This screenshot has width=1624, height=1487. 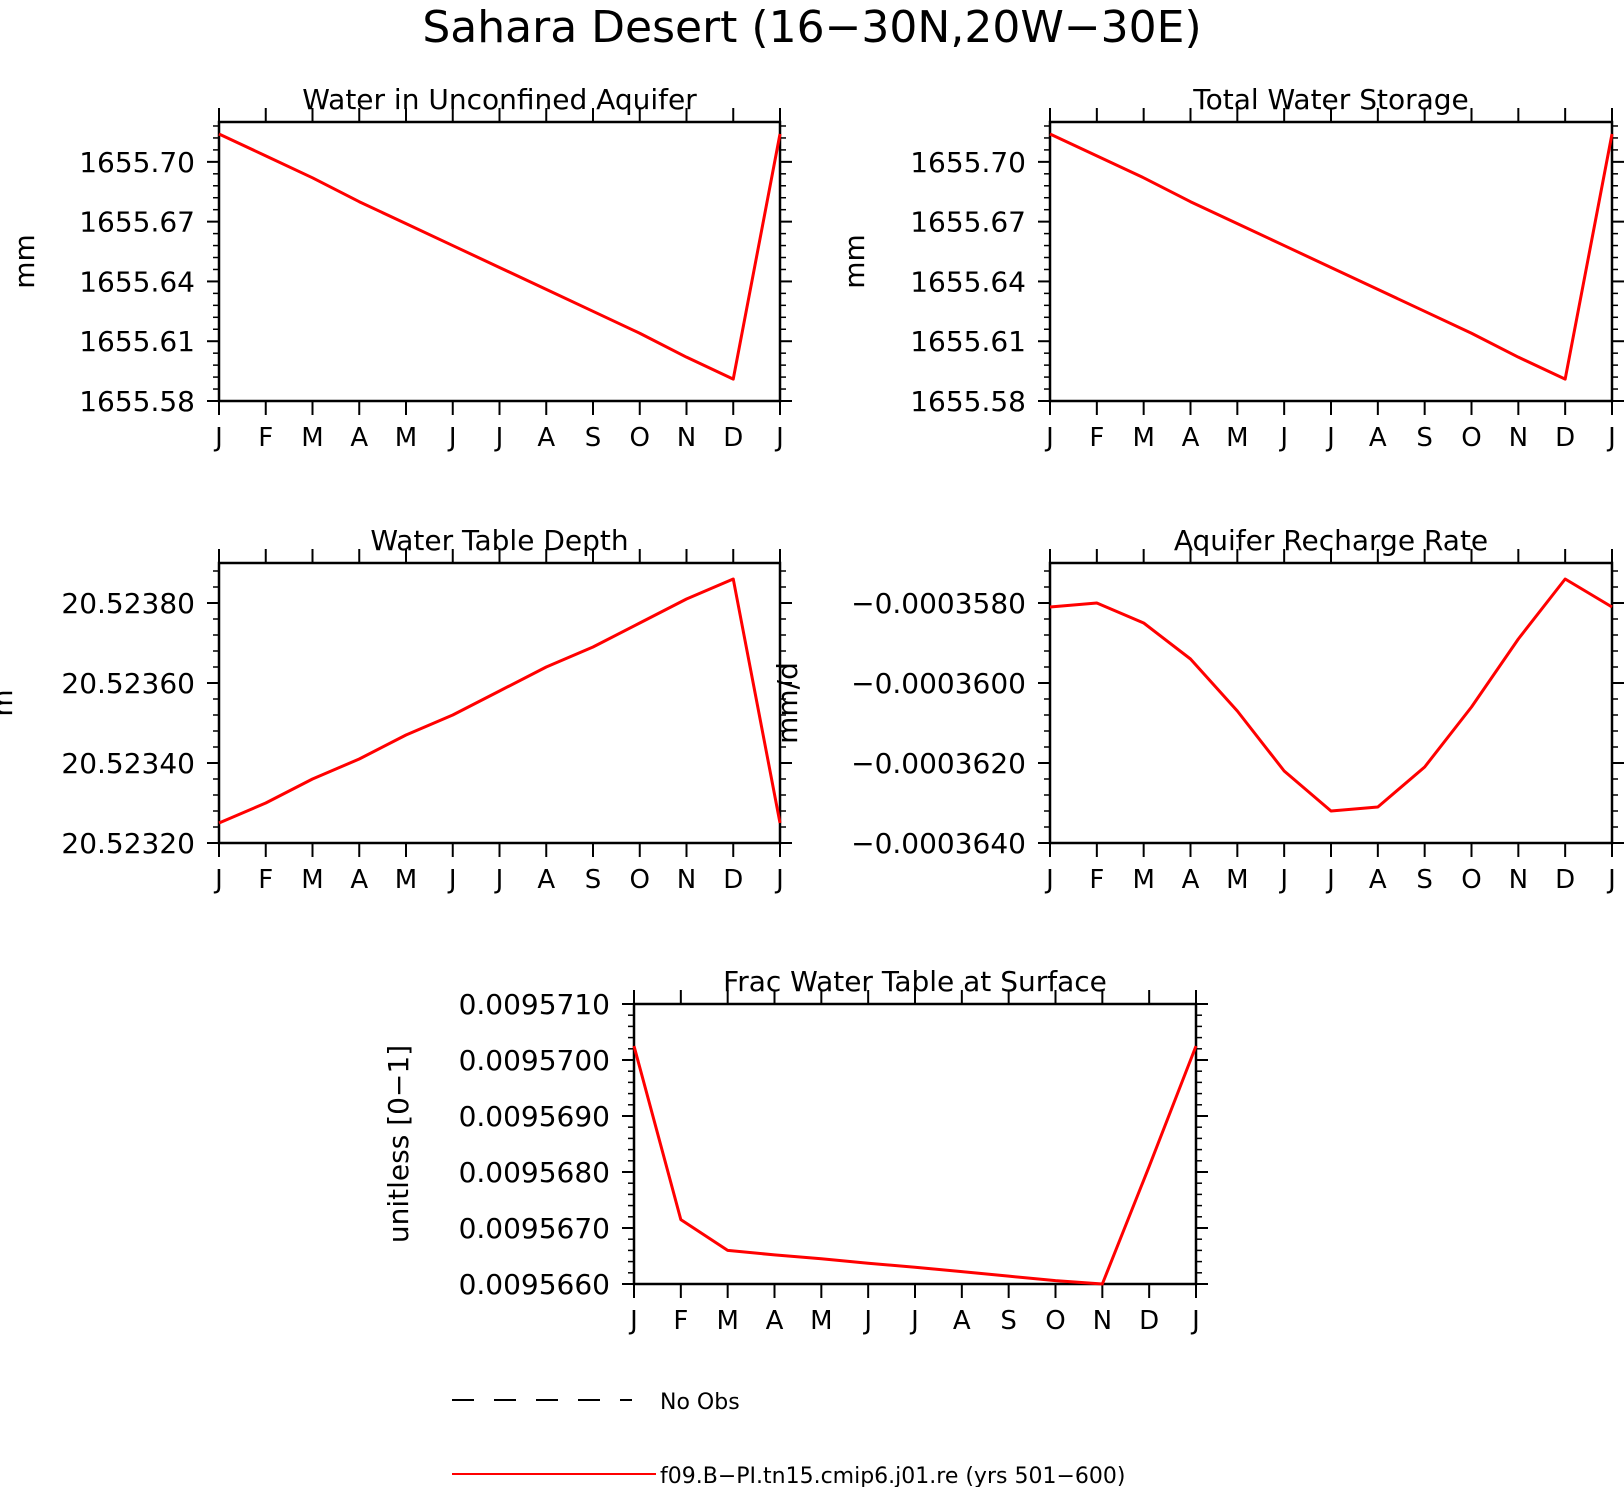 I want to click on y-tick-label: −0.0003640, so click(x=938, y=843).